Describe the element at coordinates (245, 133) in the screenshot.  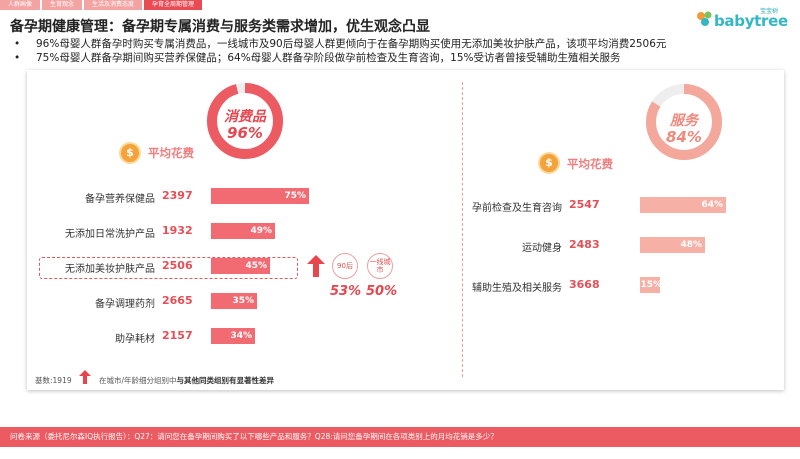
I see `consumer-goods-pct: 96%` at that location.